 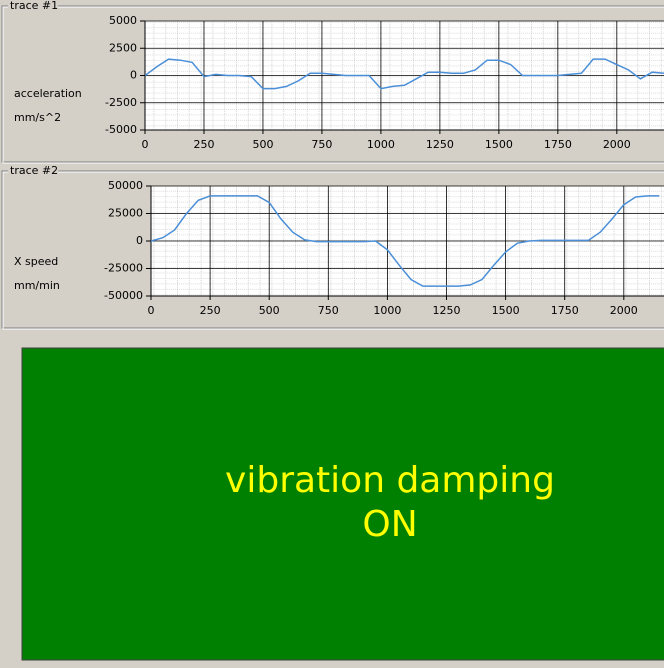 What do you see at coordinates (125, 213) in the screenshot?
I see `y-tick-label: 25000` at bounding box center [125, 213].